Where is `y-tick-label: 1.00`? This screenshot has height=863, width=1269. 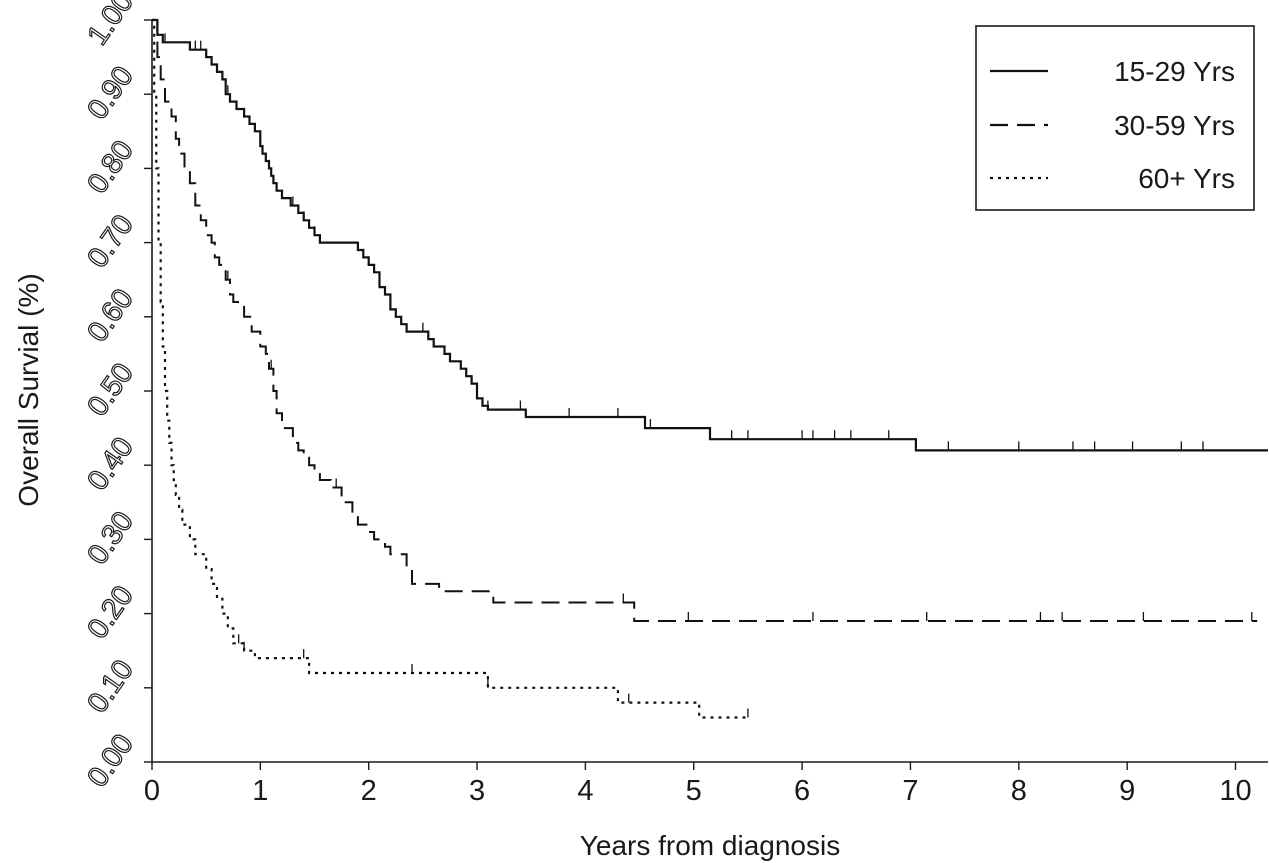 y-tick-label: 1.00 is located at coordinates (110, 25).